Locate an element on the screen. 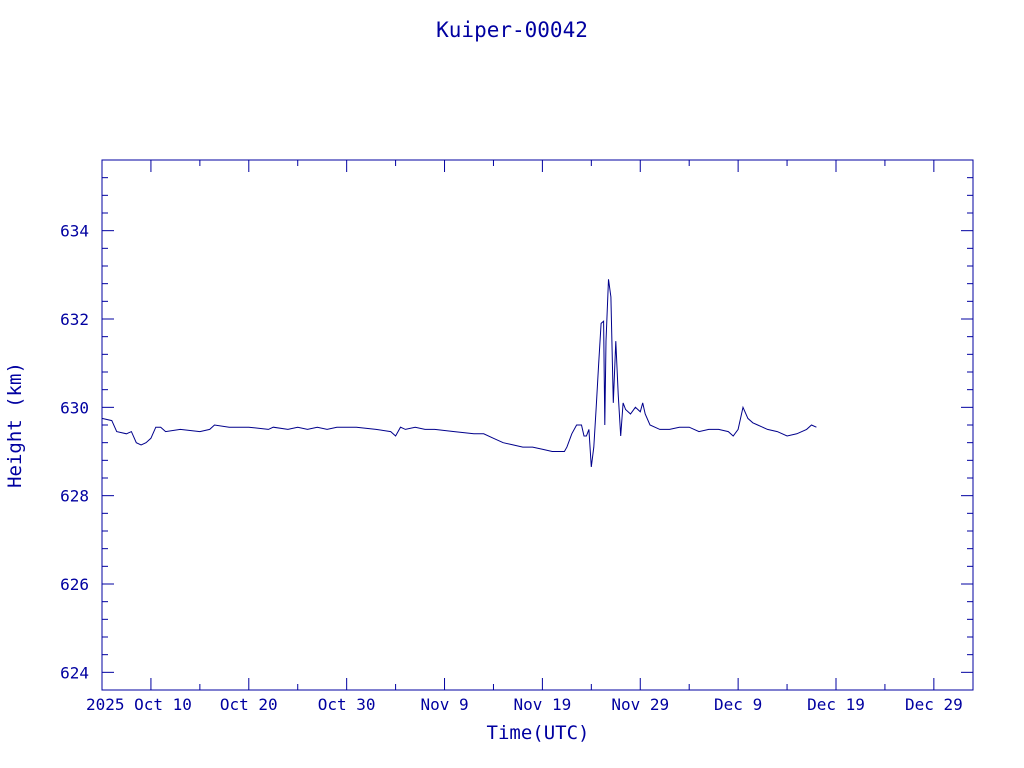 The height and width of the screenshot is (768, 1024). y-tick-label: 624 is located at coordinates (74, 672).